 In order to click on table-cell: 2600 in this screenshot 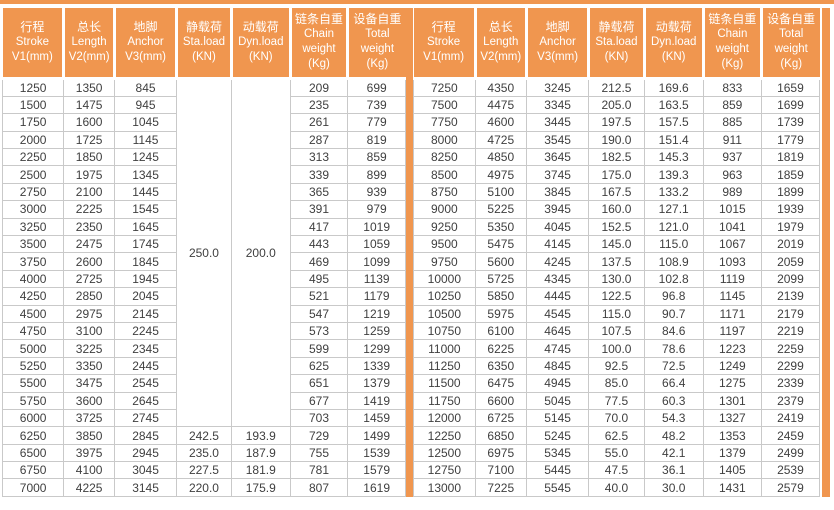, I will do `click(89, 261)`.